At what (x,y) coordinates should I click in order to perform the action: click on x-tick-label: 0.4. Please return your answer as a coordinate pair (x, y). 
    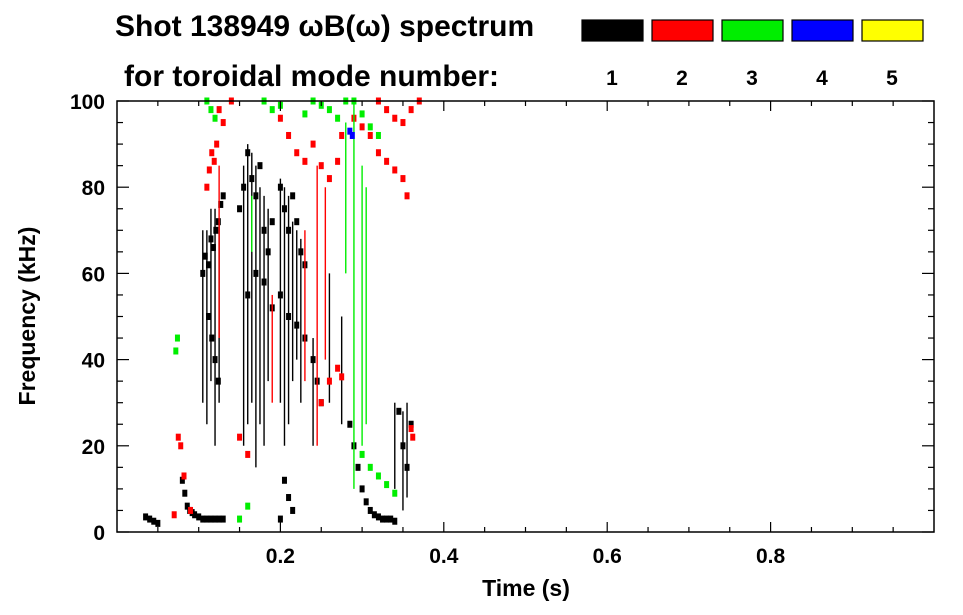
    Looking at the image, I should click on (444, 556).